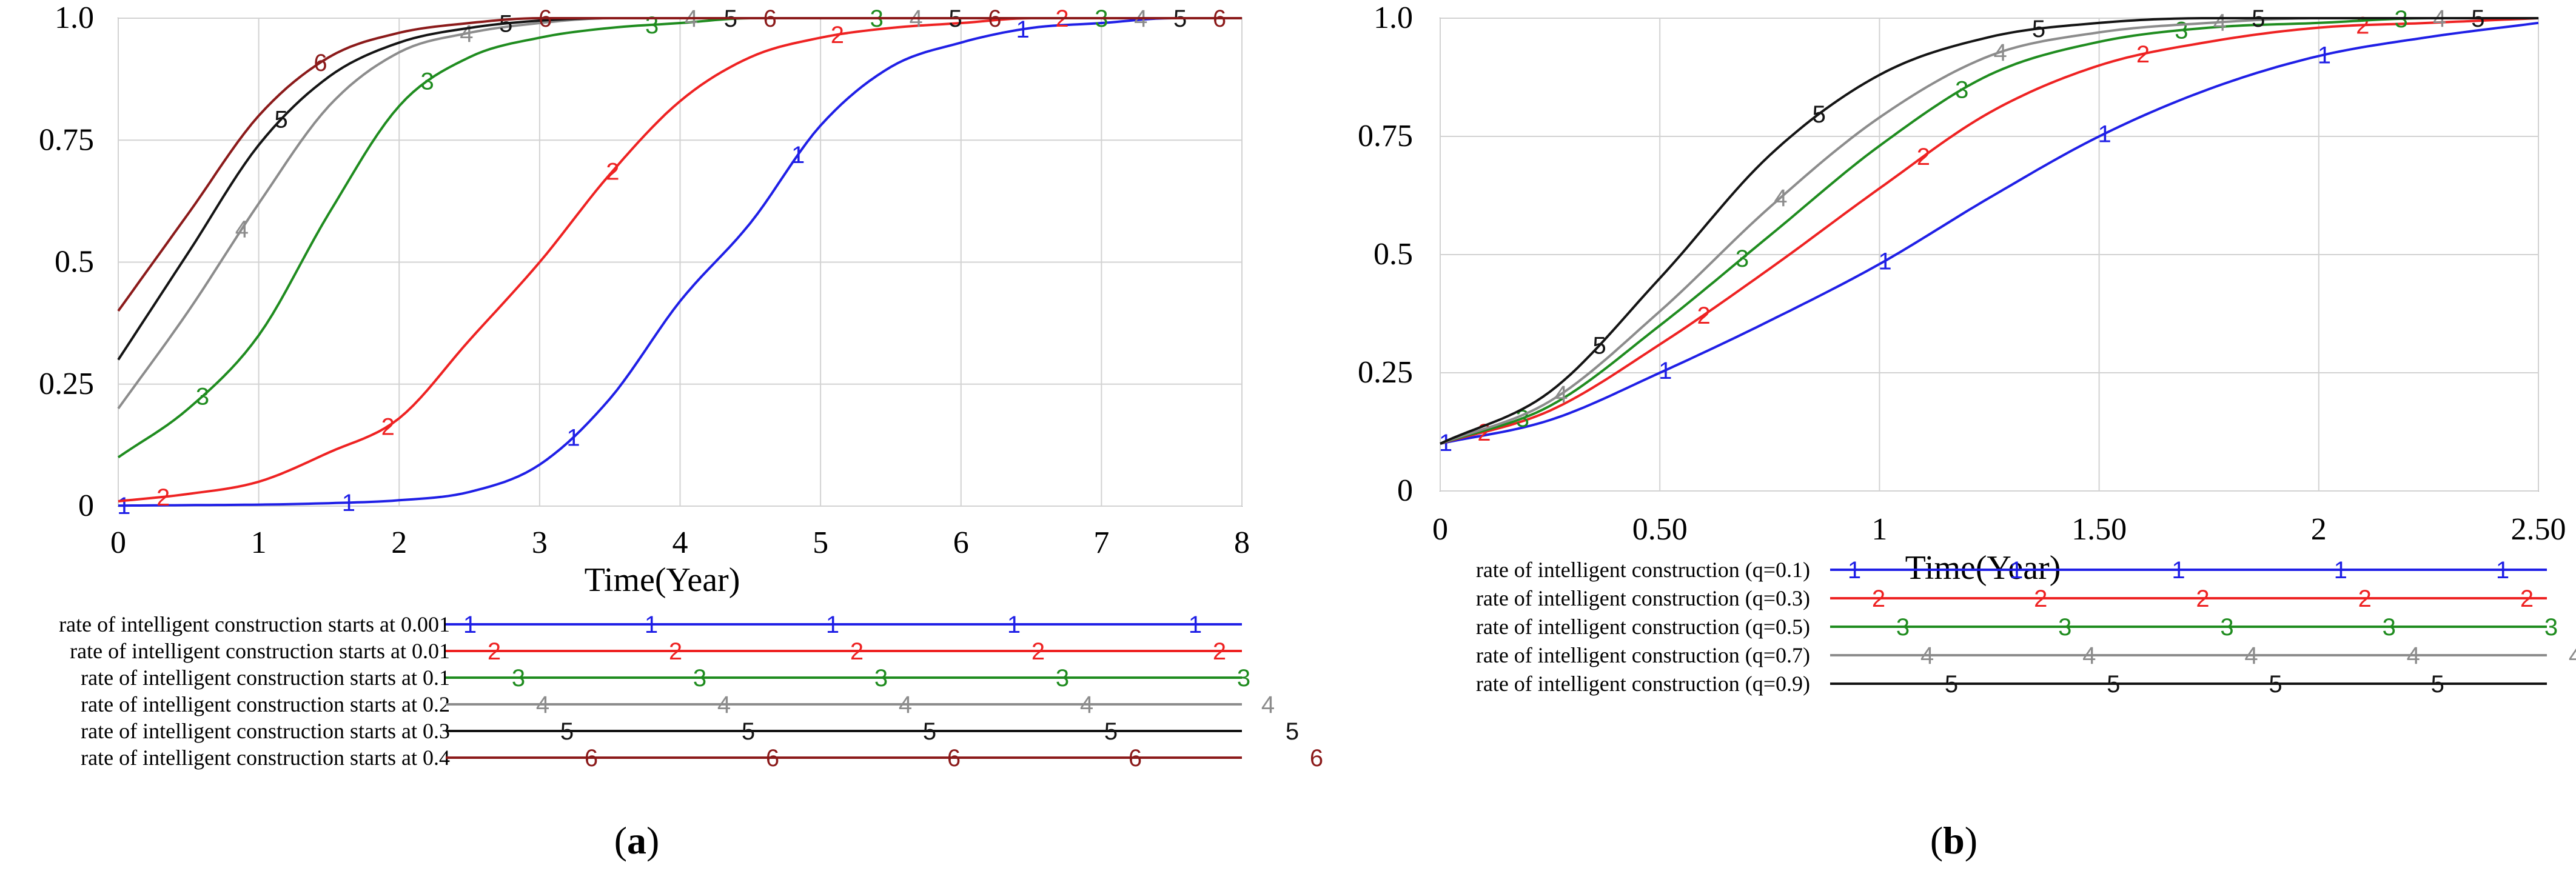 Image resolution: width=2576 pixels, height=871 pixels. I want to click on chart-b-xlabel: Time(Year), so click(1983, 568).